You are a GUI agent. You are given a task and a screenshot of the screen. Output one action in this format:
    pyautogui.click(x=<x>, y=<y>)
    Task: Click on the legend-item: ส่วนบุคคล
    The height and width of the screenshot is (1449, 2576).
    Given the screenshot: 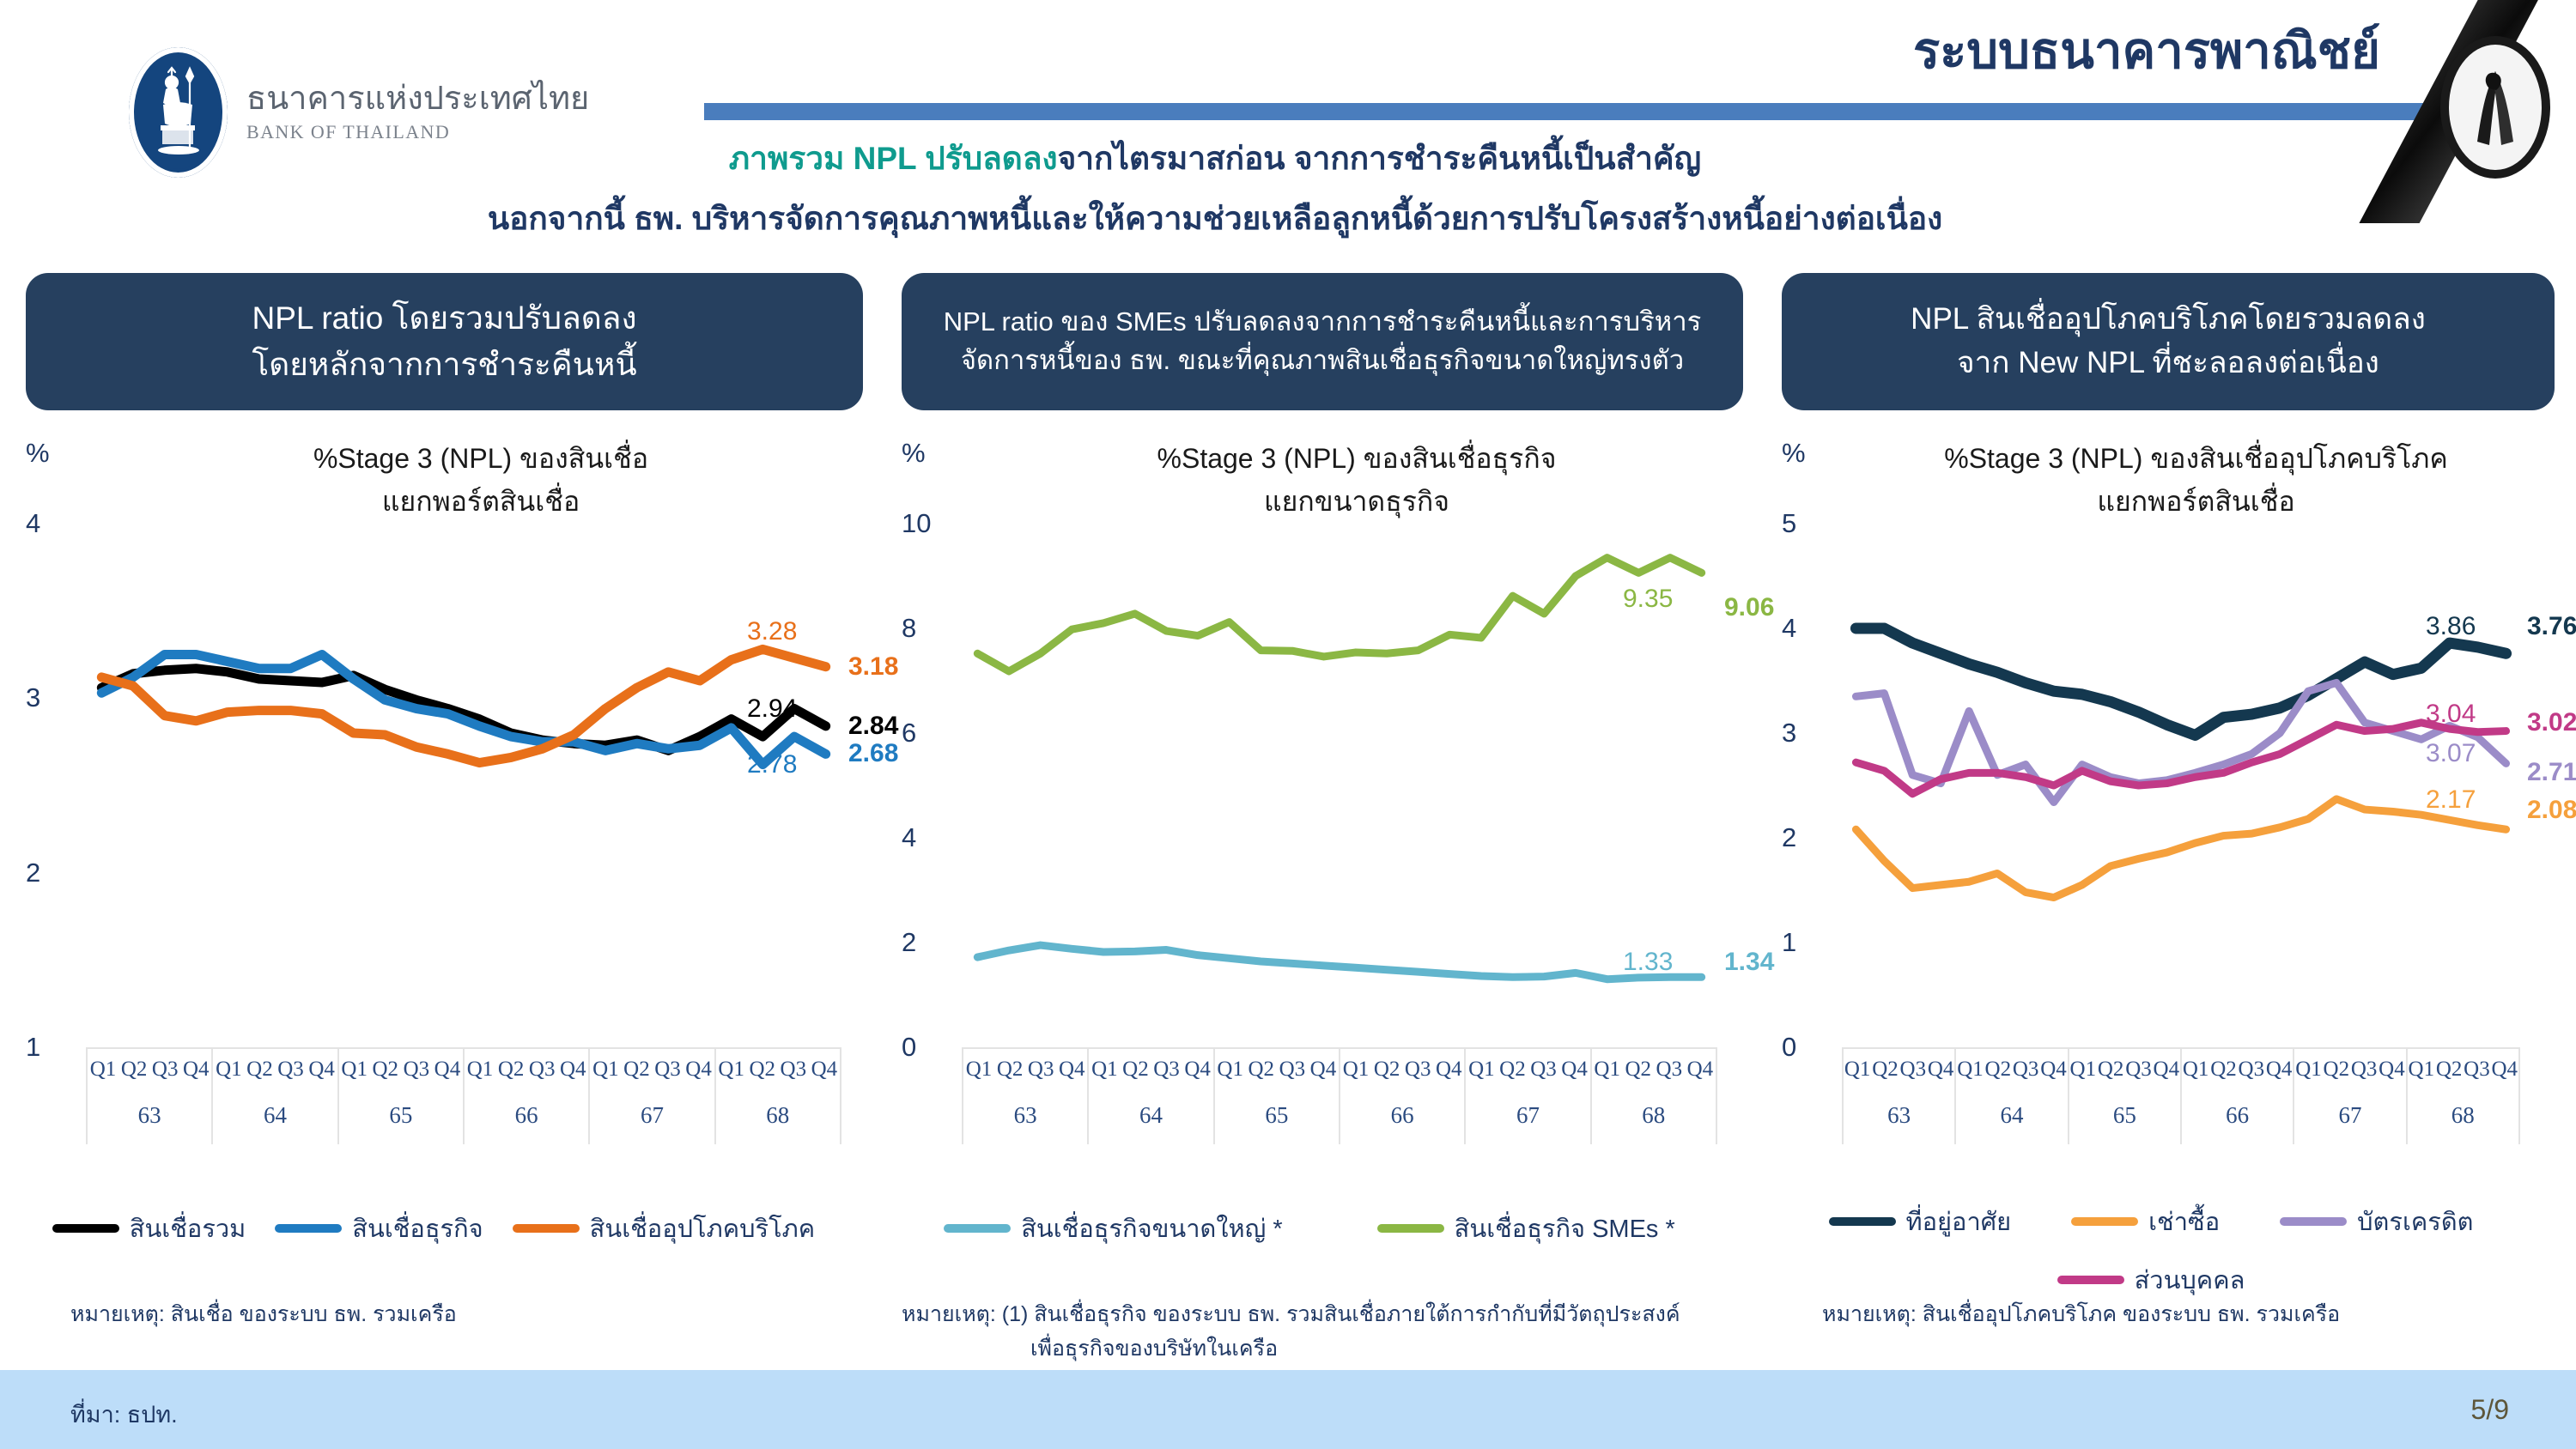 What is the action you would take?
    pyautogui.click(x=2151, y=1280)
    